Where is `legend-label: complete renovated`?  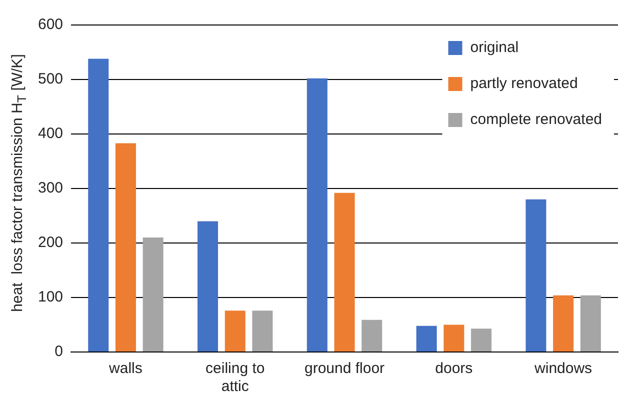
legend-label: complete renovated is located at coordinates (536, 119).